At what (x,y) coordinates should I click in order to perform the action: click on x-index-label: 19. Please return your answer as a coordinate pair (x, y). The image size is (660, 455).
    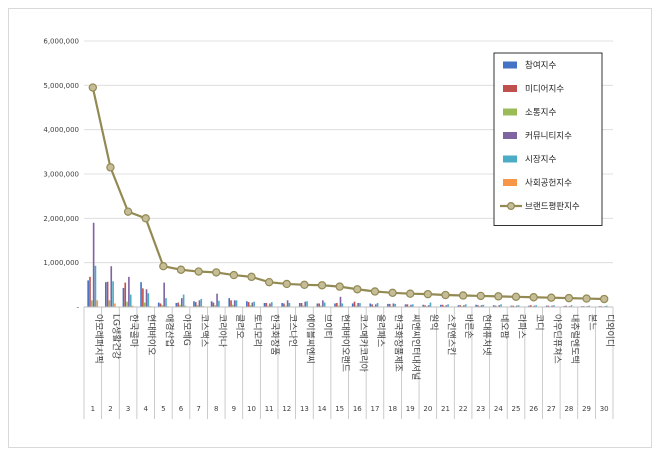
    Looking at the image, I should click on (410, 409).